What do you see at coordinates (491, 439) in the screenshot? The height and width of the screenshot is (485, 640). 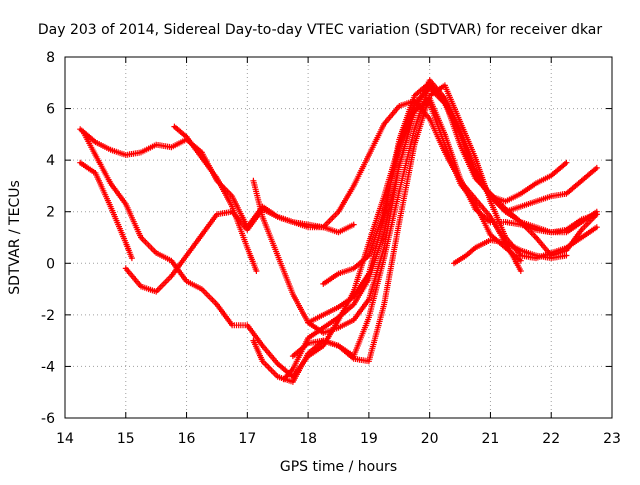 I see `x-tick-label: 21` at bounding box center [491, 439].